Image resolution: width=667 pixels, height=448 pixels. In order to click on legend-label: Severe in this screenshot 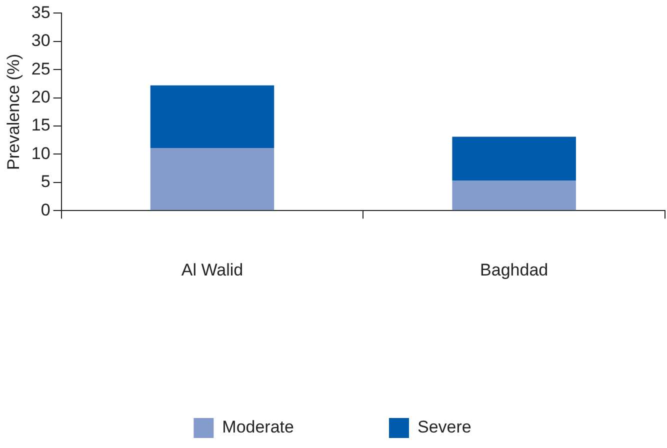, I will do `click(444, 427)`.